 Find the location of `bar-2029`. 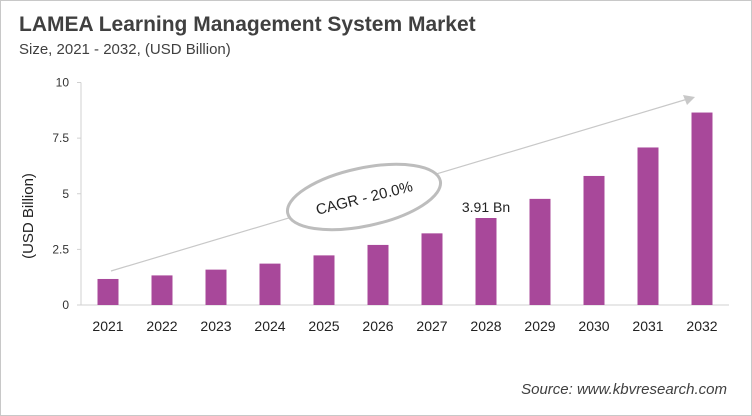

bar-2029 is located at coordinates (540, 251).